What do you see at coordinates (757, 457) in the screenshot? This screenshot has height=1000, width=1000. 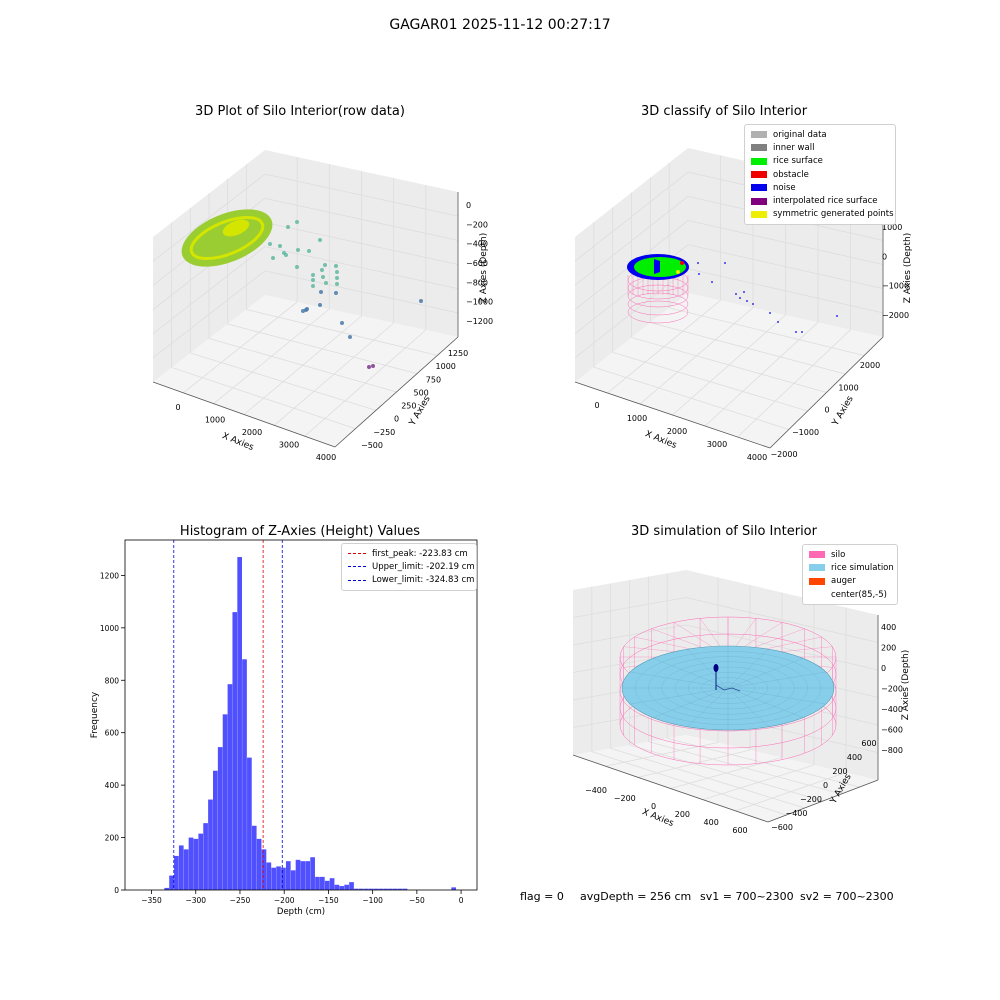 I see `x-tick-label: 4000` at bounding box center [757, 457].